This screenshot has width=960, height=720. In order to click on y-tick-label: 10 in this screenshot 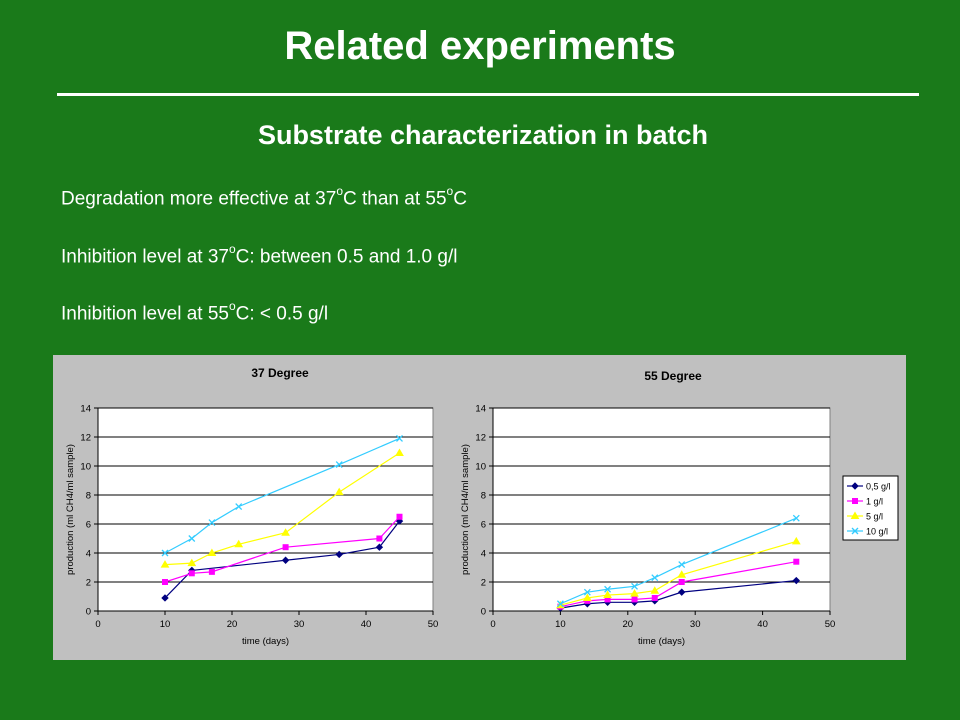, I will do `click(85, 467)`.